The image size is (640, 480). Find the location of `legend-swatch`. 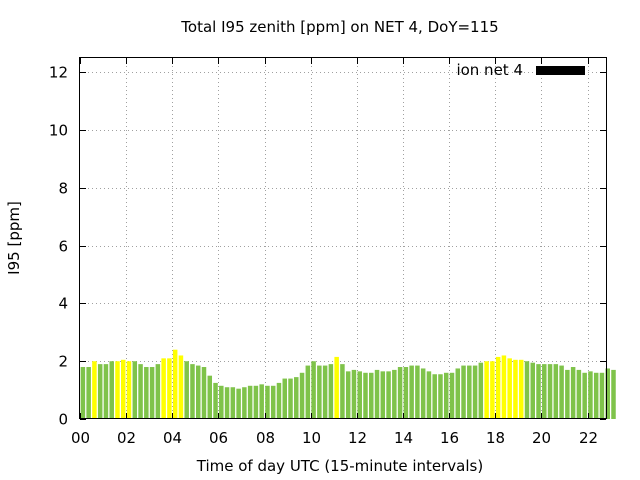

legend-swatch is located at coordinates (560, 70).